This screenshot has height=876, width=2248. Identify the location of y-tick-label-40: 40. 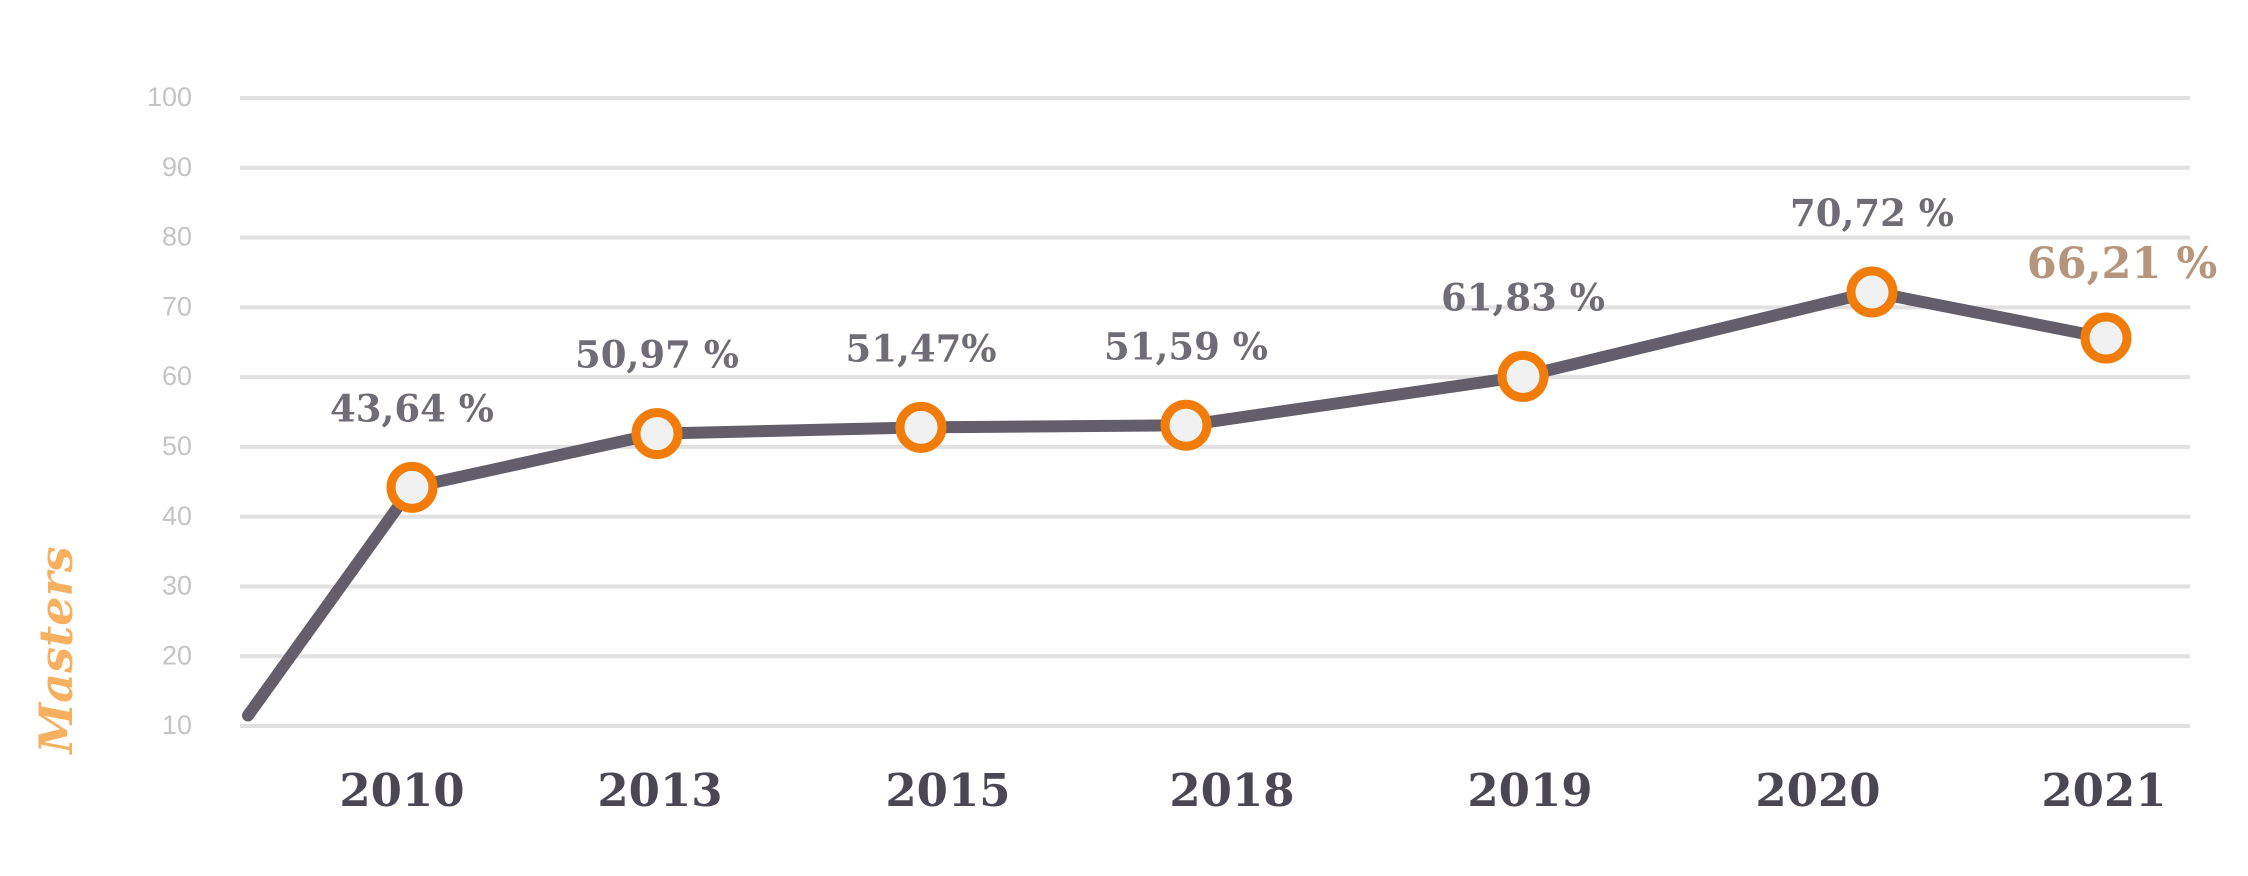
(177, 516).